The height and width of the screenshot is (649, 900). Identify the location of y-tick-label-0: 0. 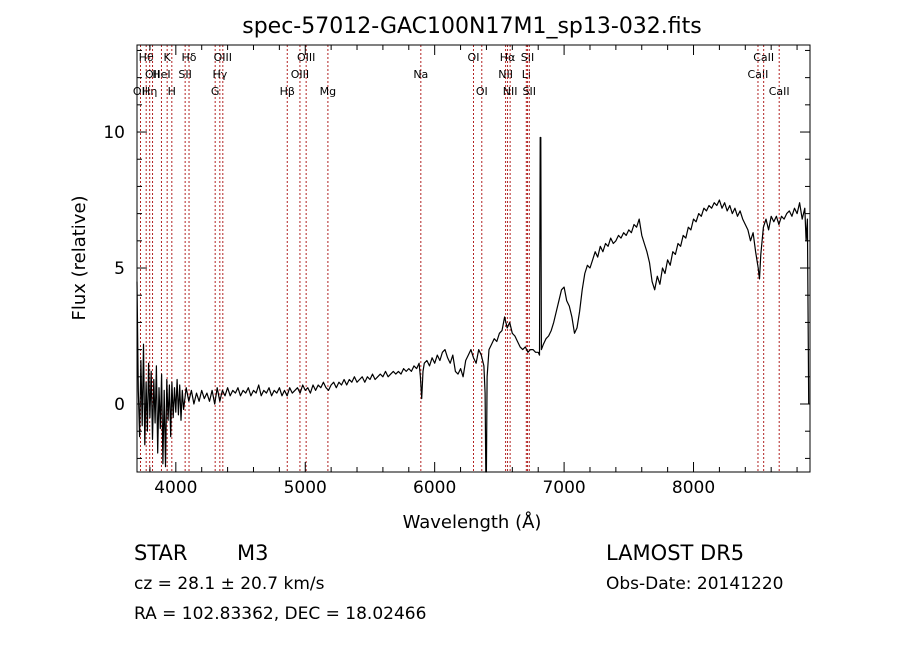
(119, 405).